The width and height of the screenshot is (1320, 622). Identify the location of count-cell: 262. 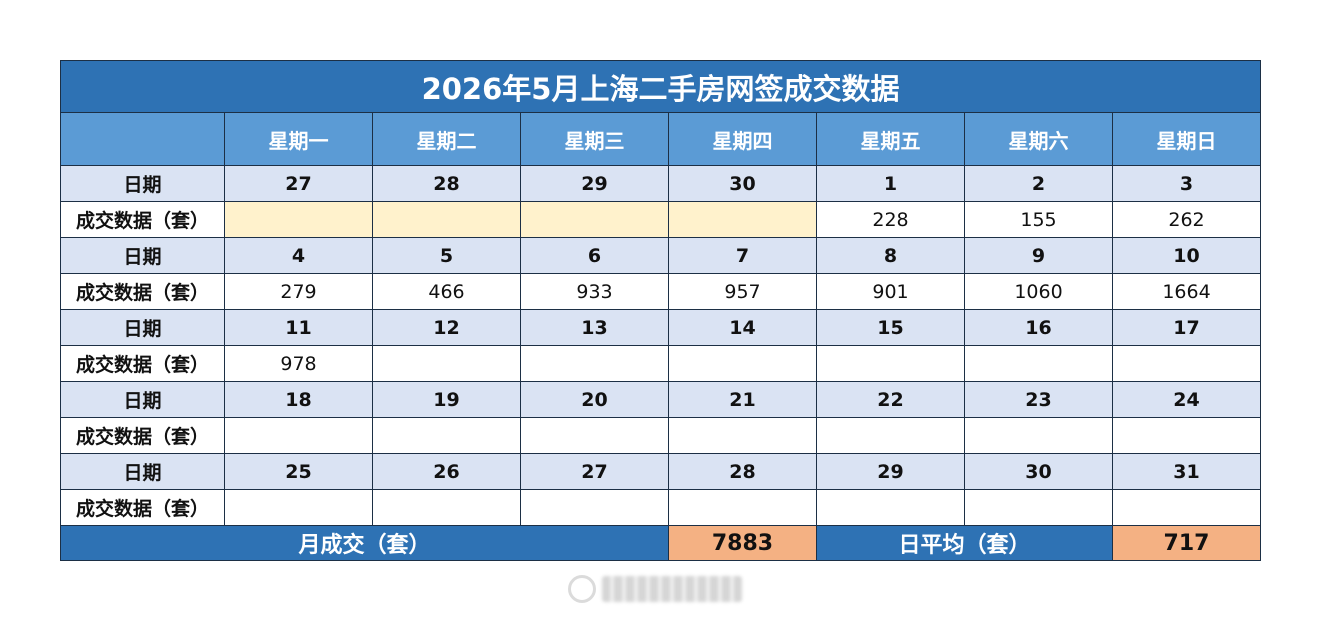
(1186, 219).